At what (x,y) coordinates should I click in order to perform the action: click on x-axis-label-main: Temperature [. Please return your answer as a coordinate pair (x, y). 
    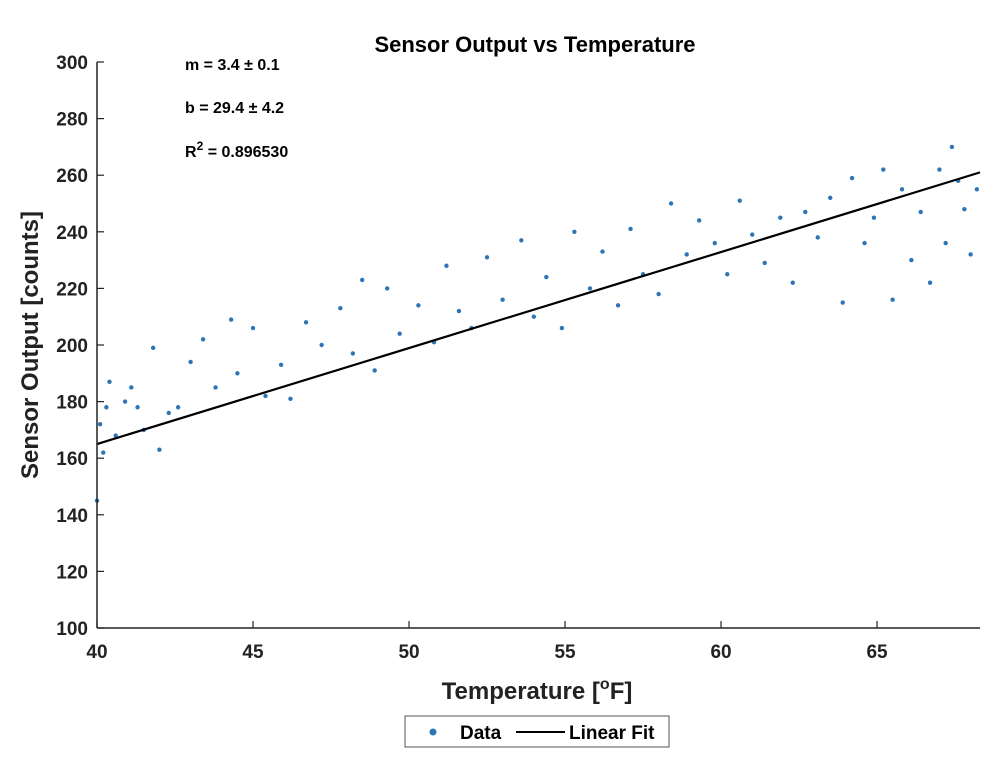
    Looking at the image, I should click on (521, 691).